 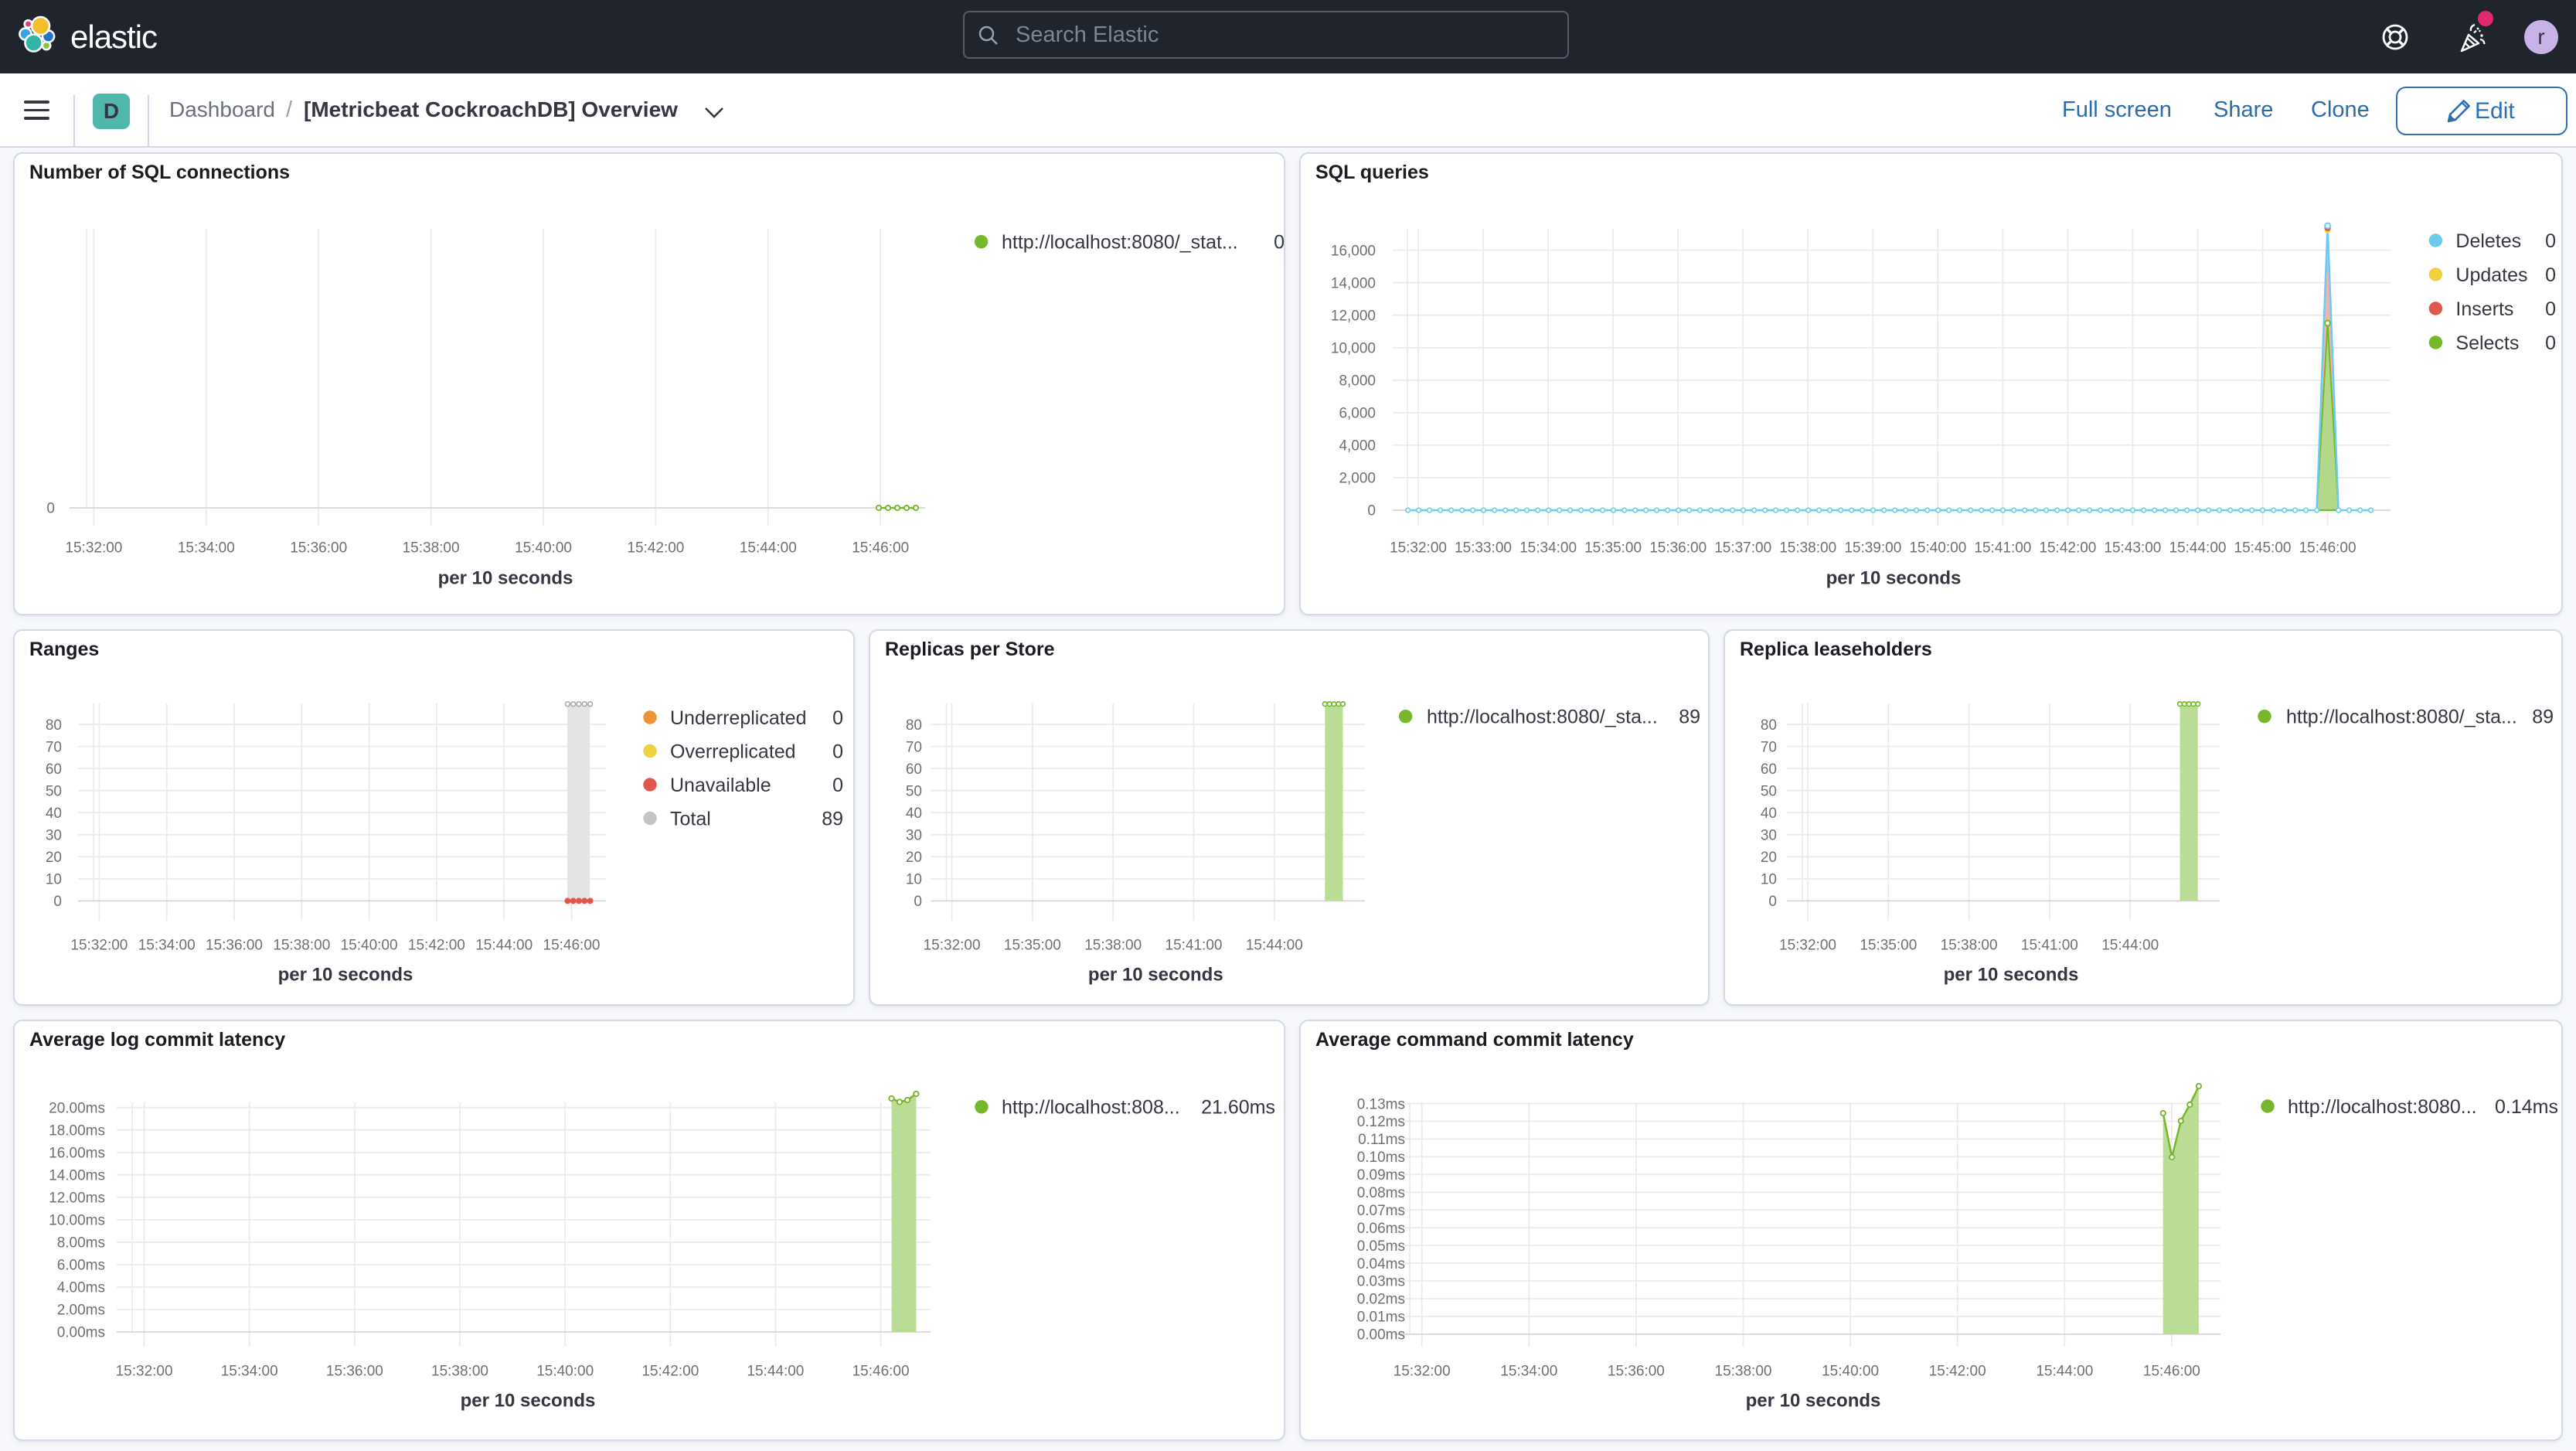 I want to click on svg-text: 15:45:00, so click(x=2263, y=548).